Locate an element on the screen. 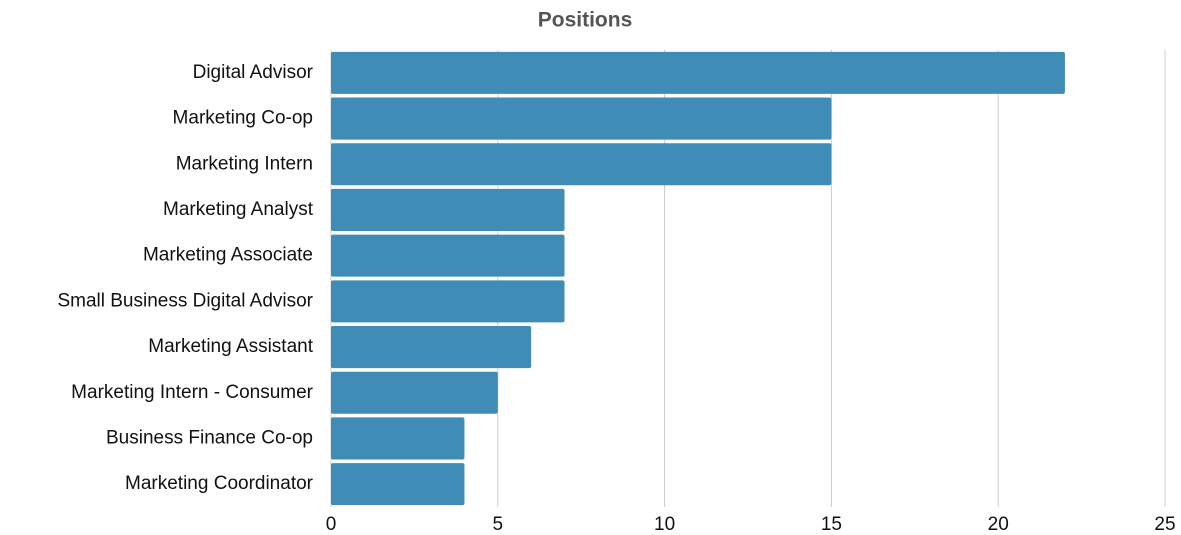 The width and height of the screenshot is (1181, 535). y-tick-label: Marketing Analyst is located at coordinates (238, 209).